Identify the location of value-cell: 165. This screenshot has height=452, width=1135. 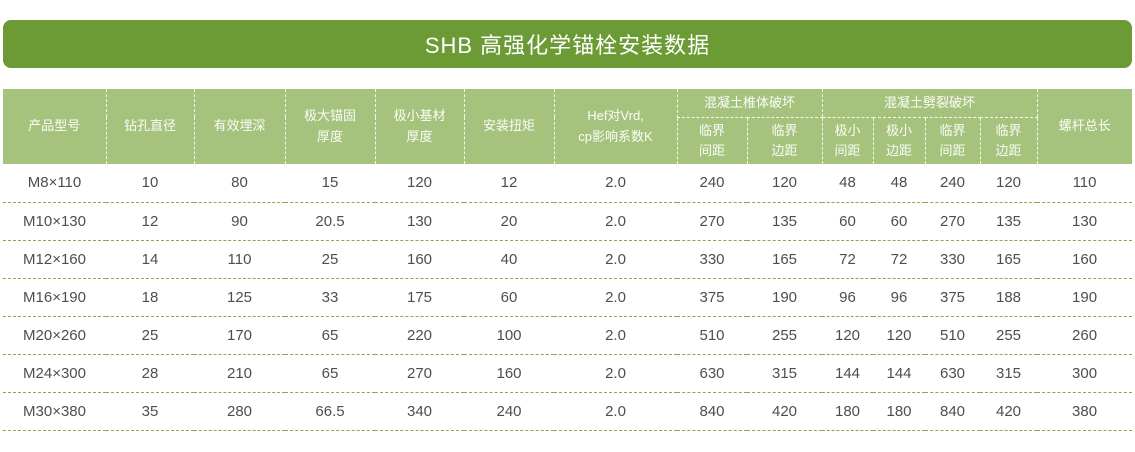
(785, 259).